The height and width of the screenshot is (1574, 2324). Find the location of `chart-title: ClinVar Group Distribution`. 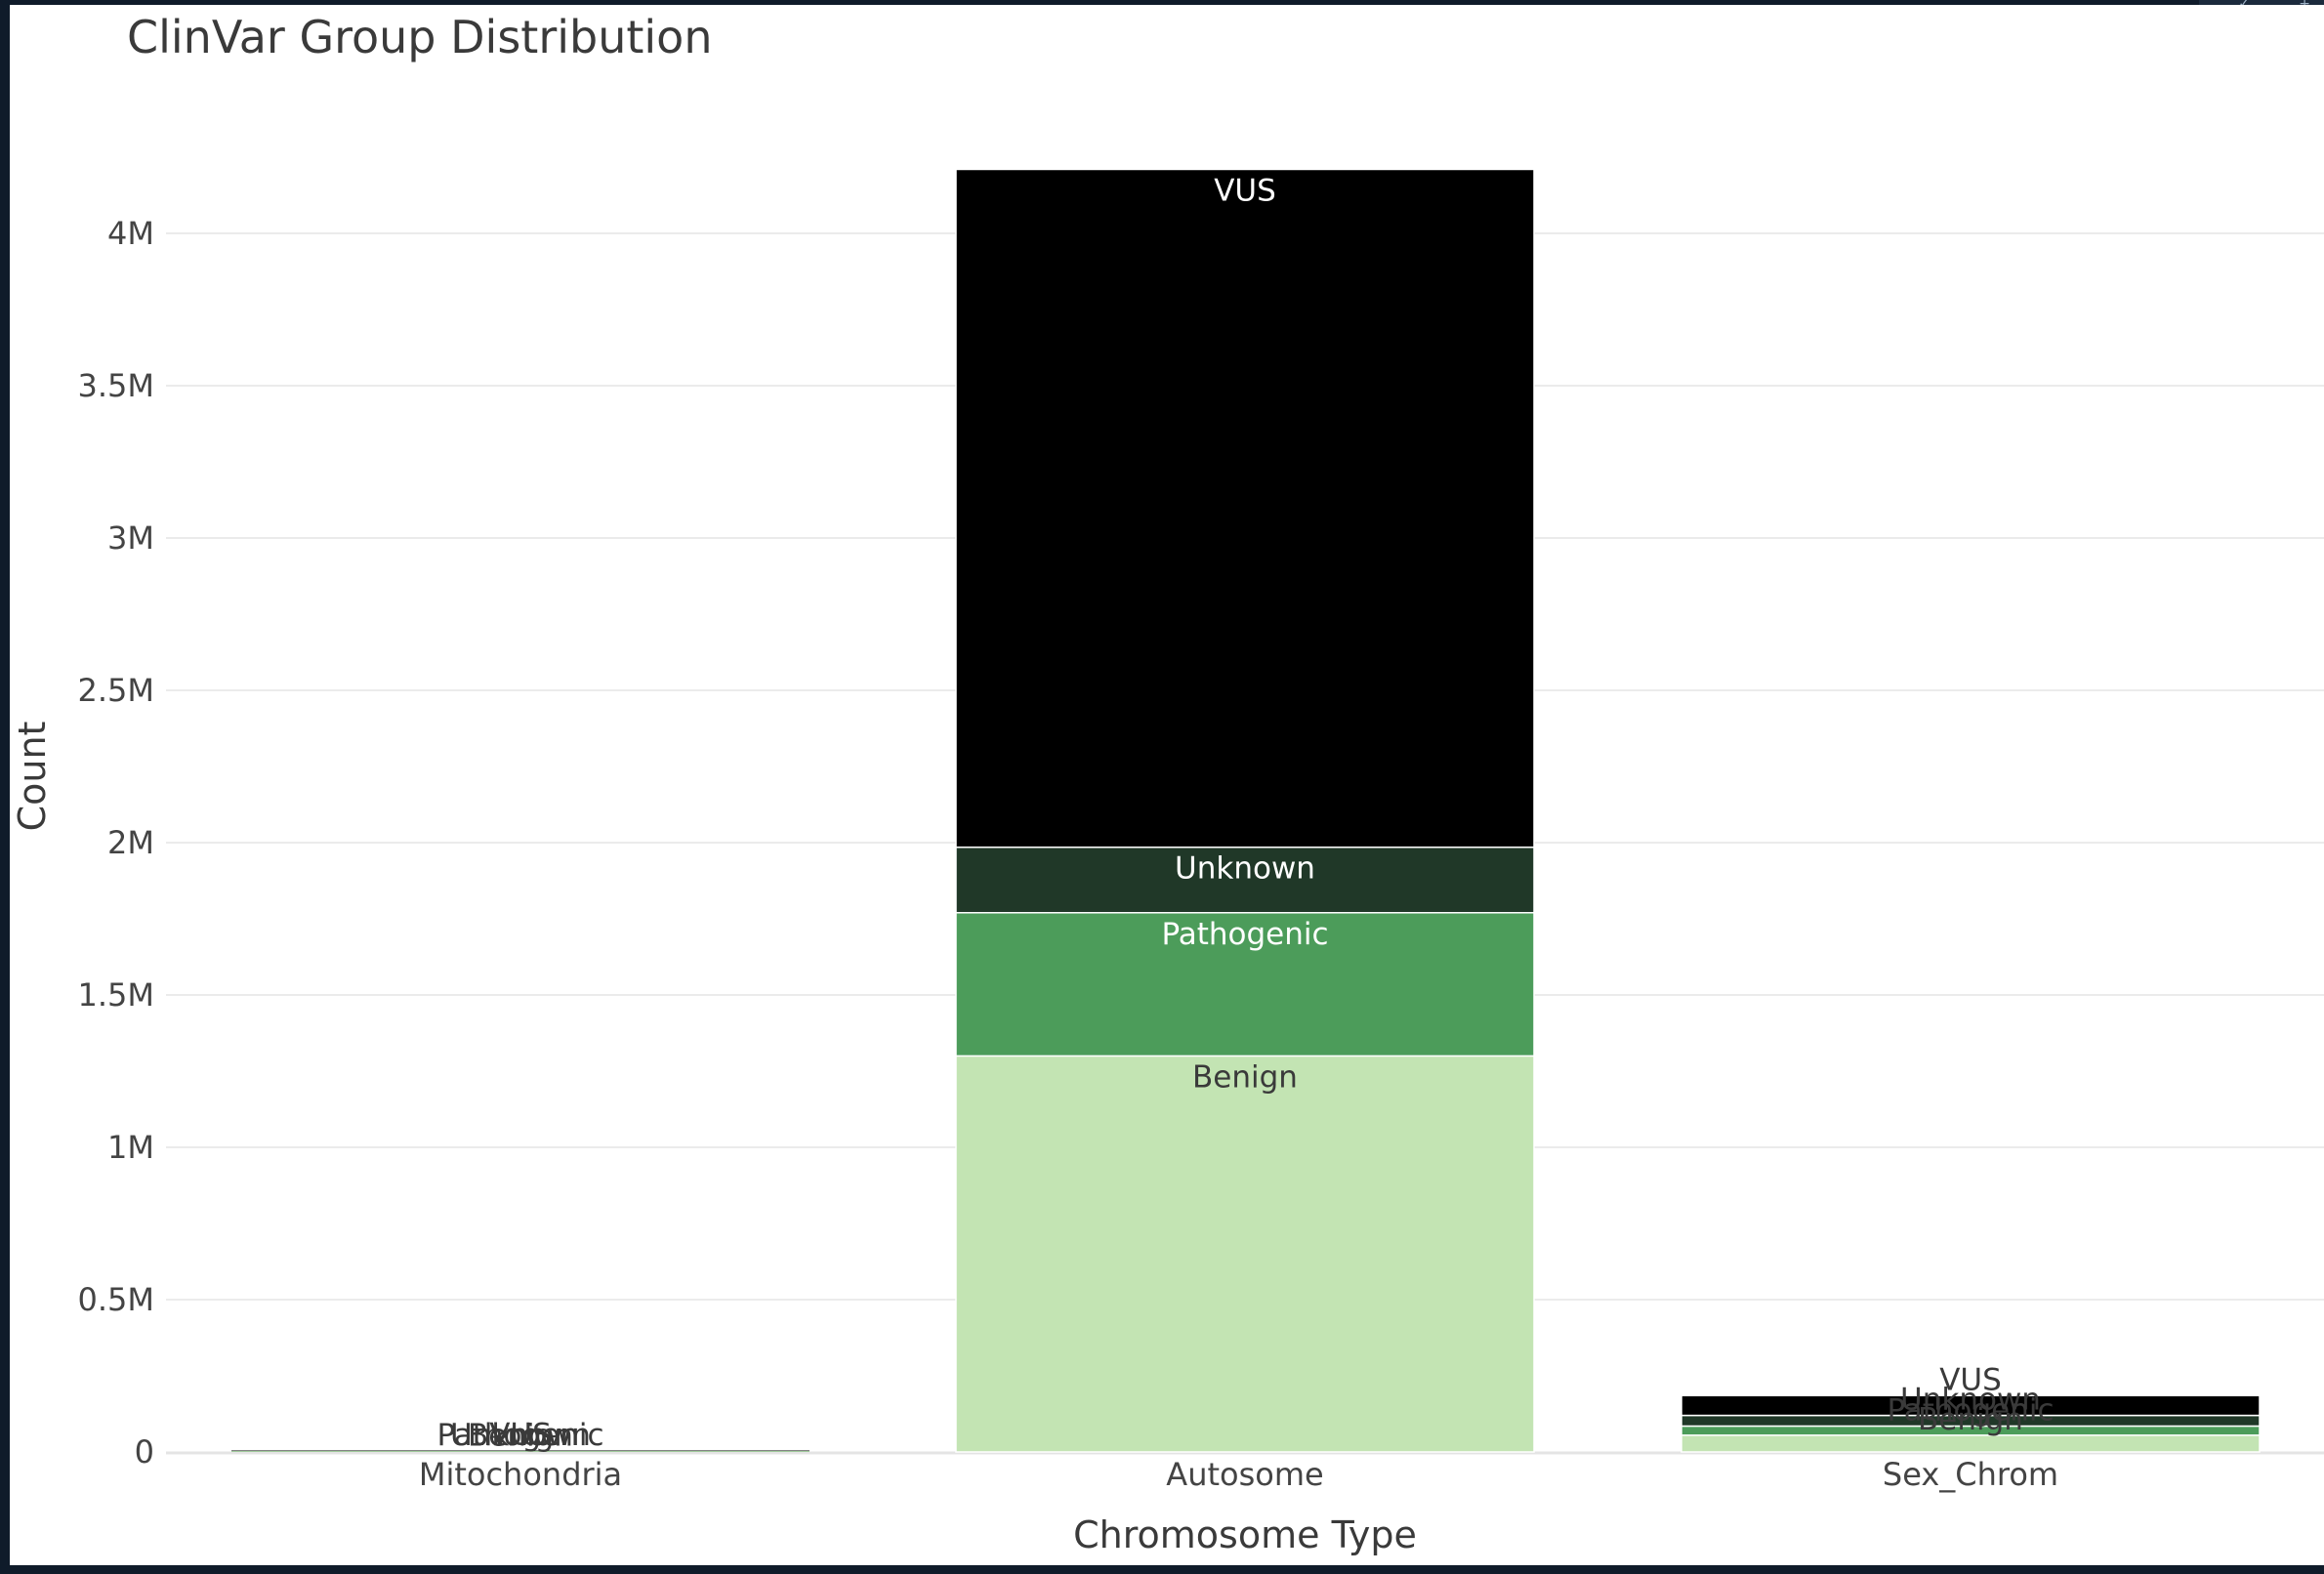

chart-title: ClinVar Group Distribution is located at coordinates (420, 37).